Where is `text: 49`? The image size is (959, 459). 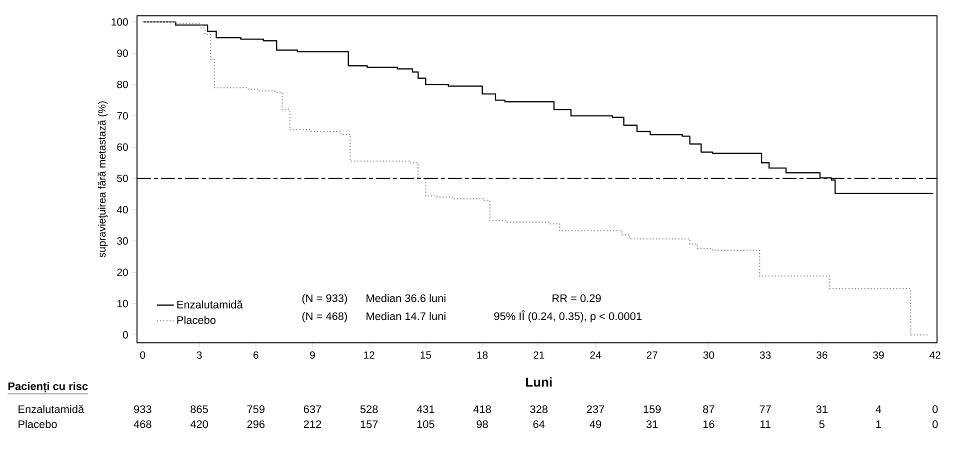
text: 49 is located at coordinates (596, 424).